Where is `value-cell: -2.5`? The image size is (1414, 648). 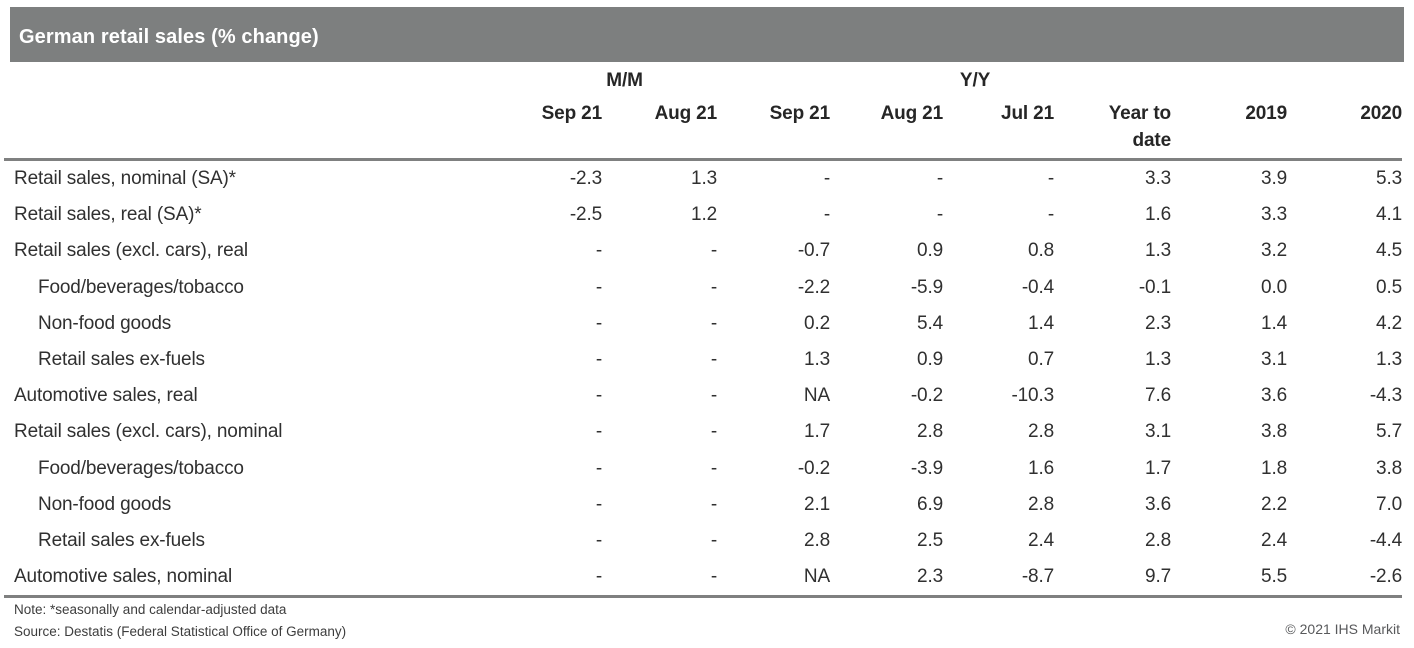 value-cell: -2.5 is located at coordinates (585, 215).